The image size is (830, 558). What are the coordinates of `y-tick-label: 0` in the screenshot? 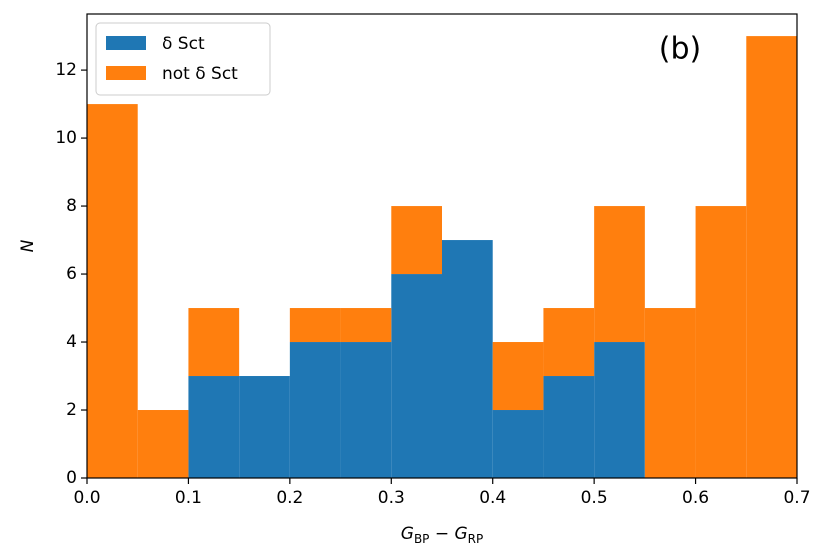 It's located at (71, 478).